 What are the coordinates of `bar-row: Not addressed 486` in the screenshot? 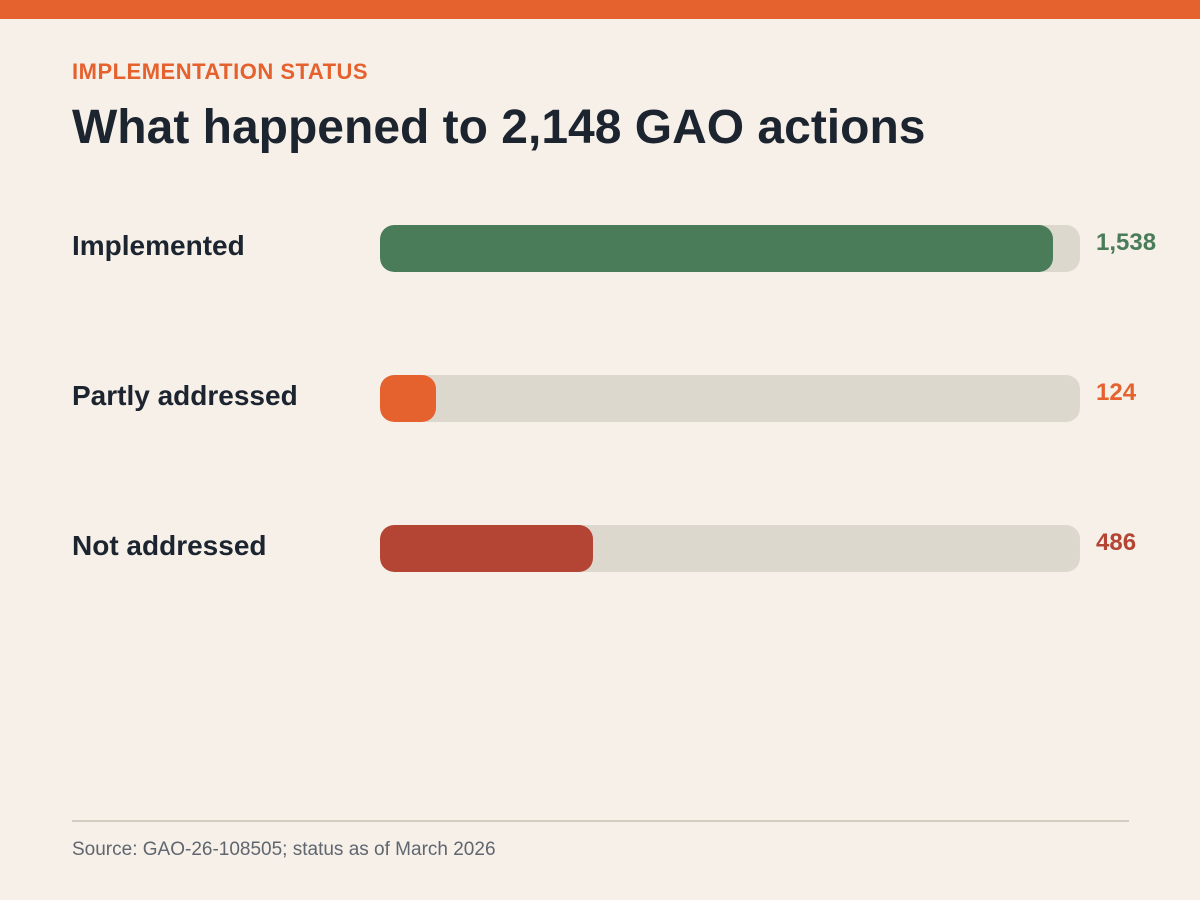 It's located at (600, 549).